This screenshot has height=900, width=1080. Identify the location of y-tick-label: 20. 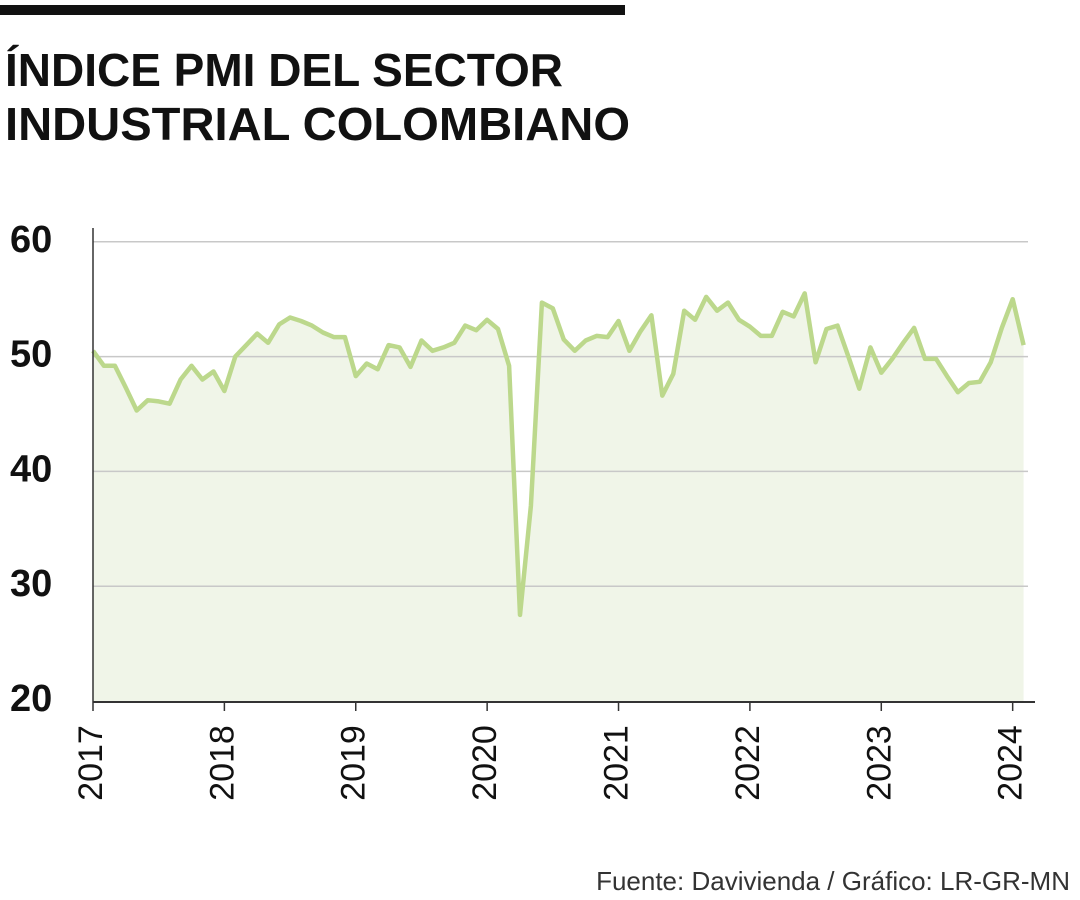
(31, 699).